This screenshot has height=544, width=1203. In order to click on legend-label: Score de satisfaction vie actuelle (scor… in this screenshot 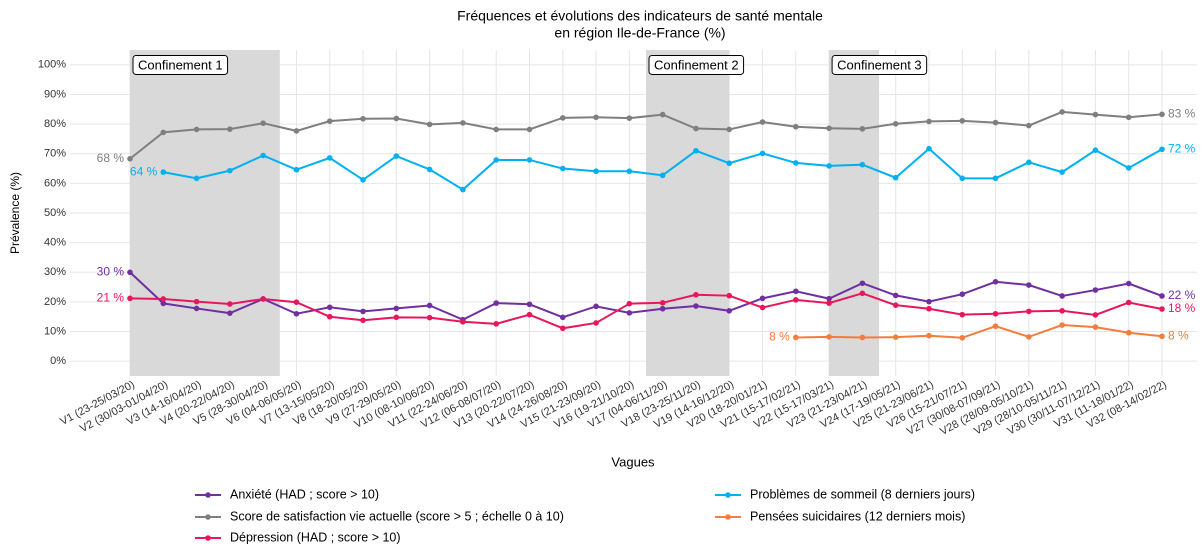, I will do `click(397, 516)`.